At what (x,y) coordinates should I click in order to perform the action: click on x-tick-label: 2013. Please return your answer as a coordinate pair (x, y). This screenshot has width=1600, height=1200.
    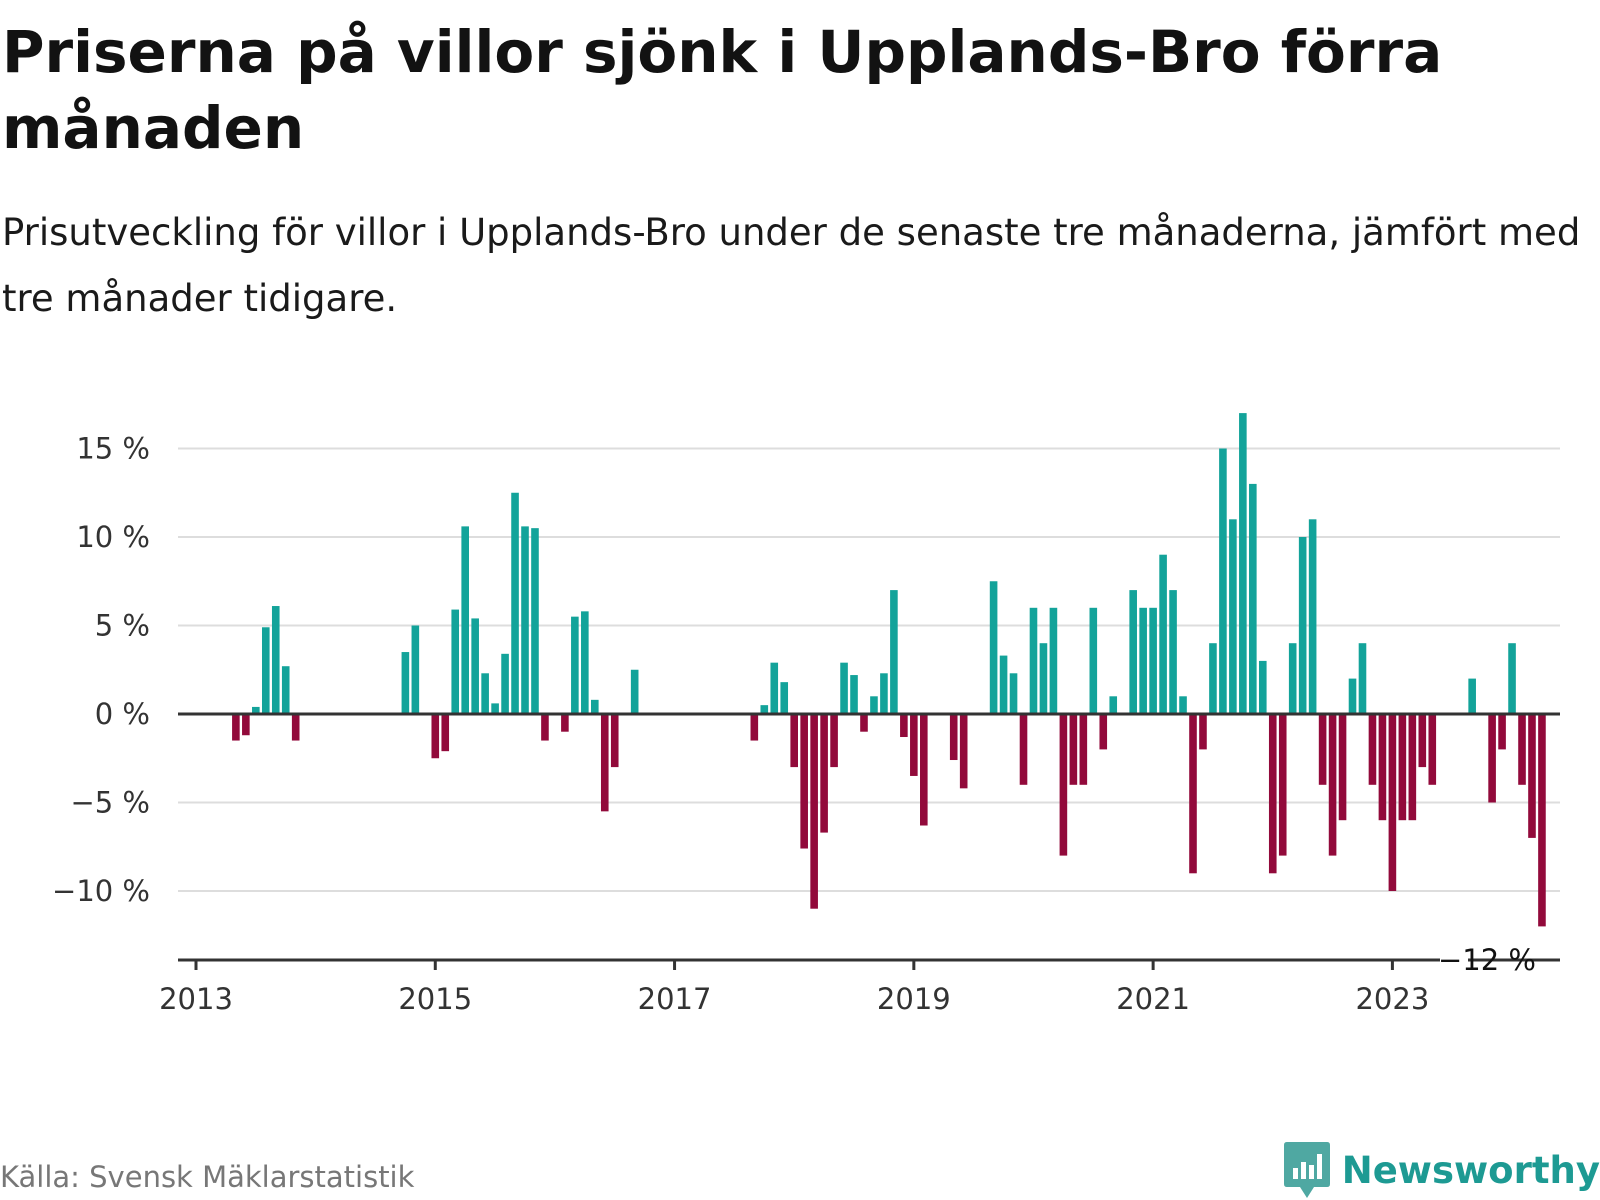
    Looking at the image, I should click on (196, 999).